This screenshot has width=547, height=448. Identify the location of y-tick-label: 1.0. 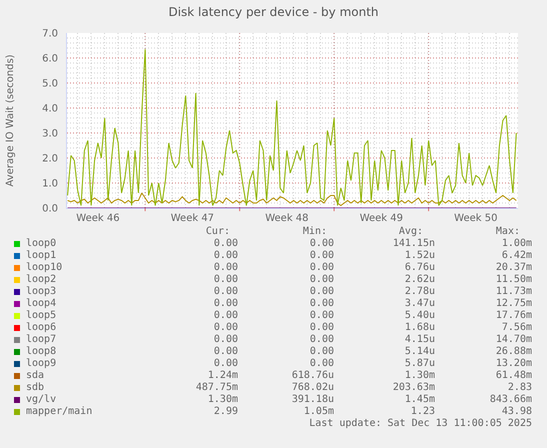
(50, 184).